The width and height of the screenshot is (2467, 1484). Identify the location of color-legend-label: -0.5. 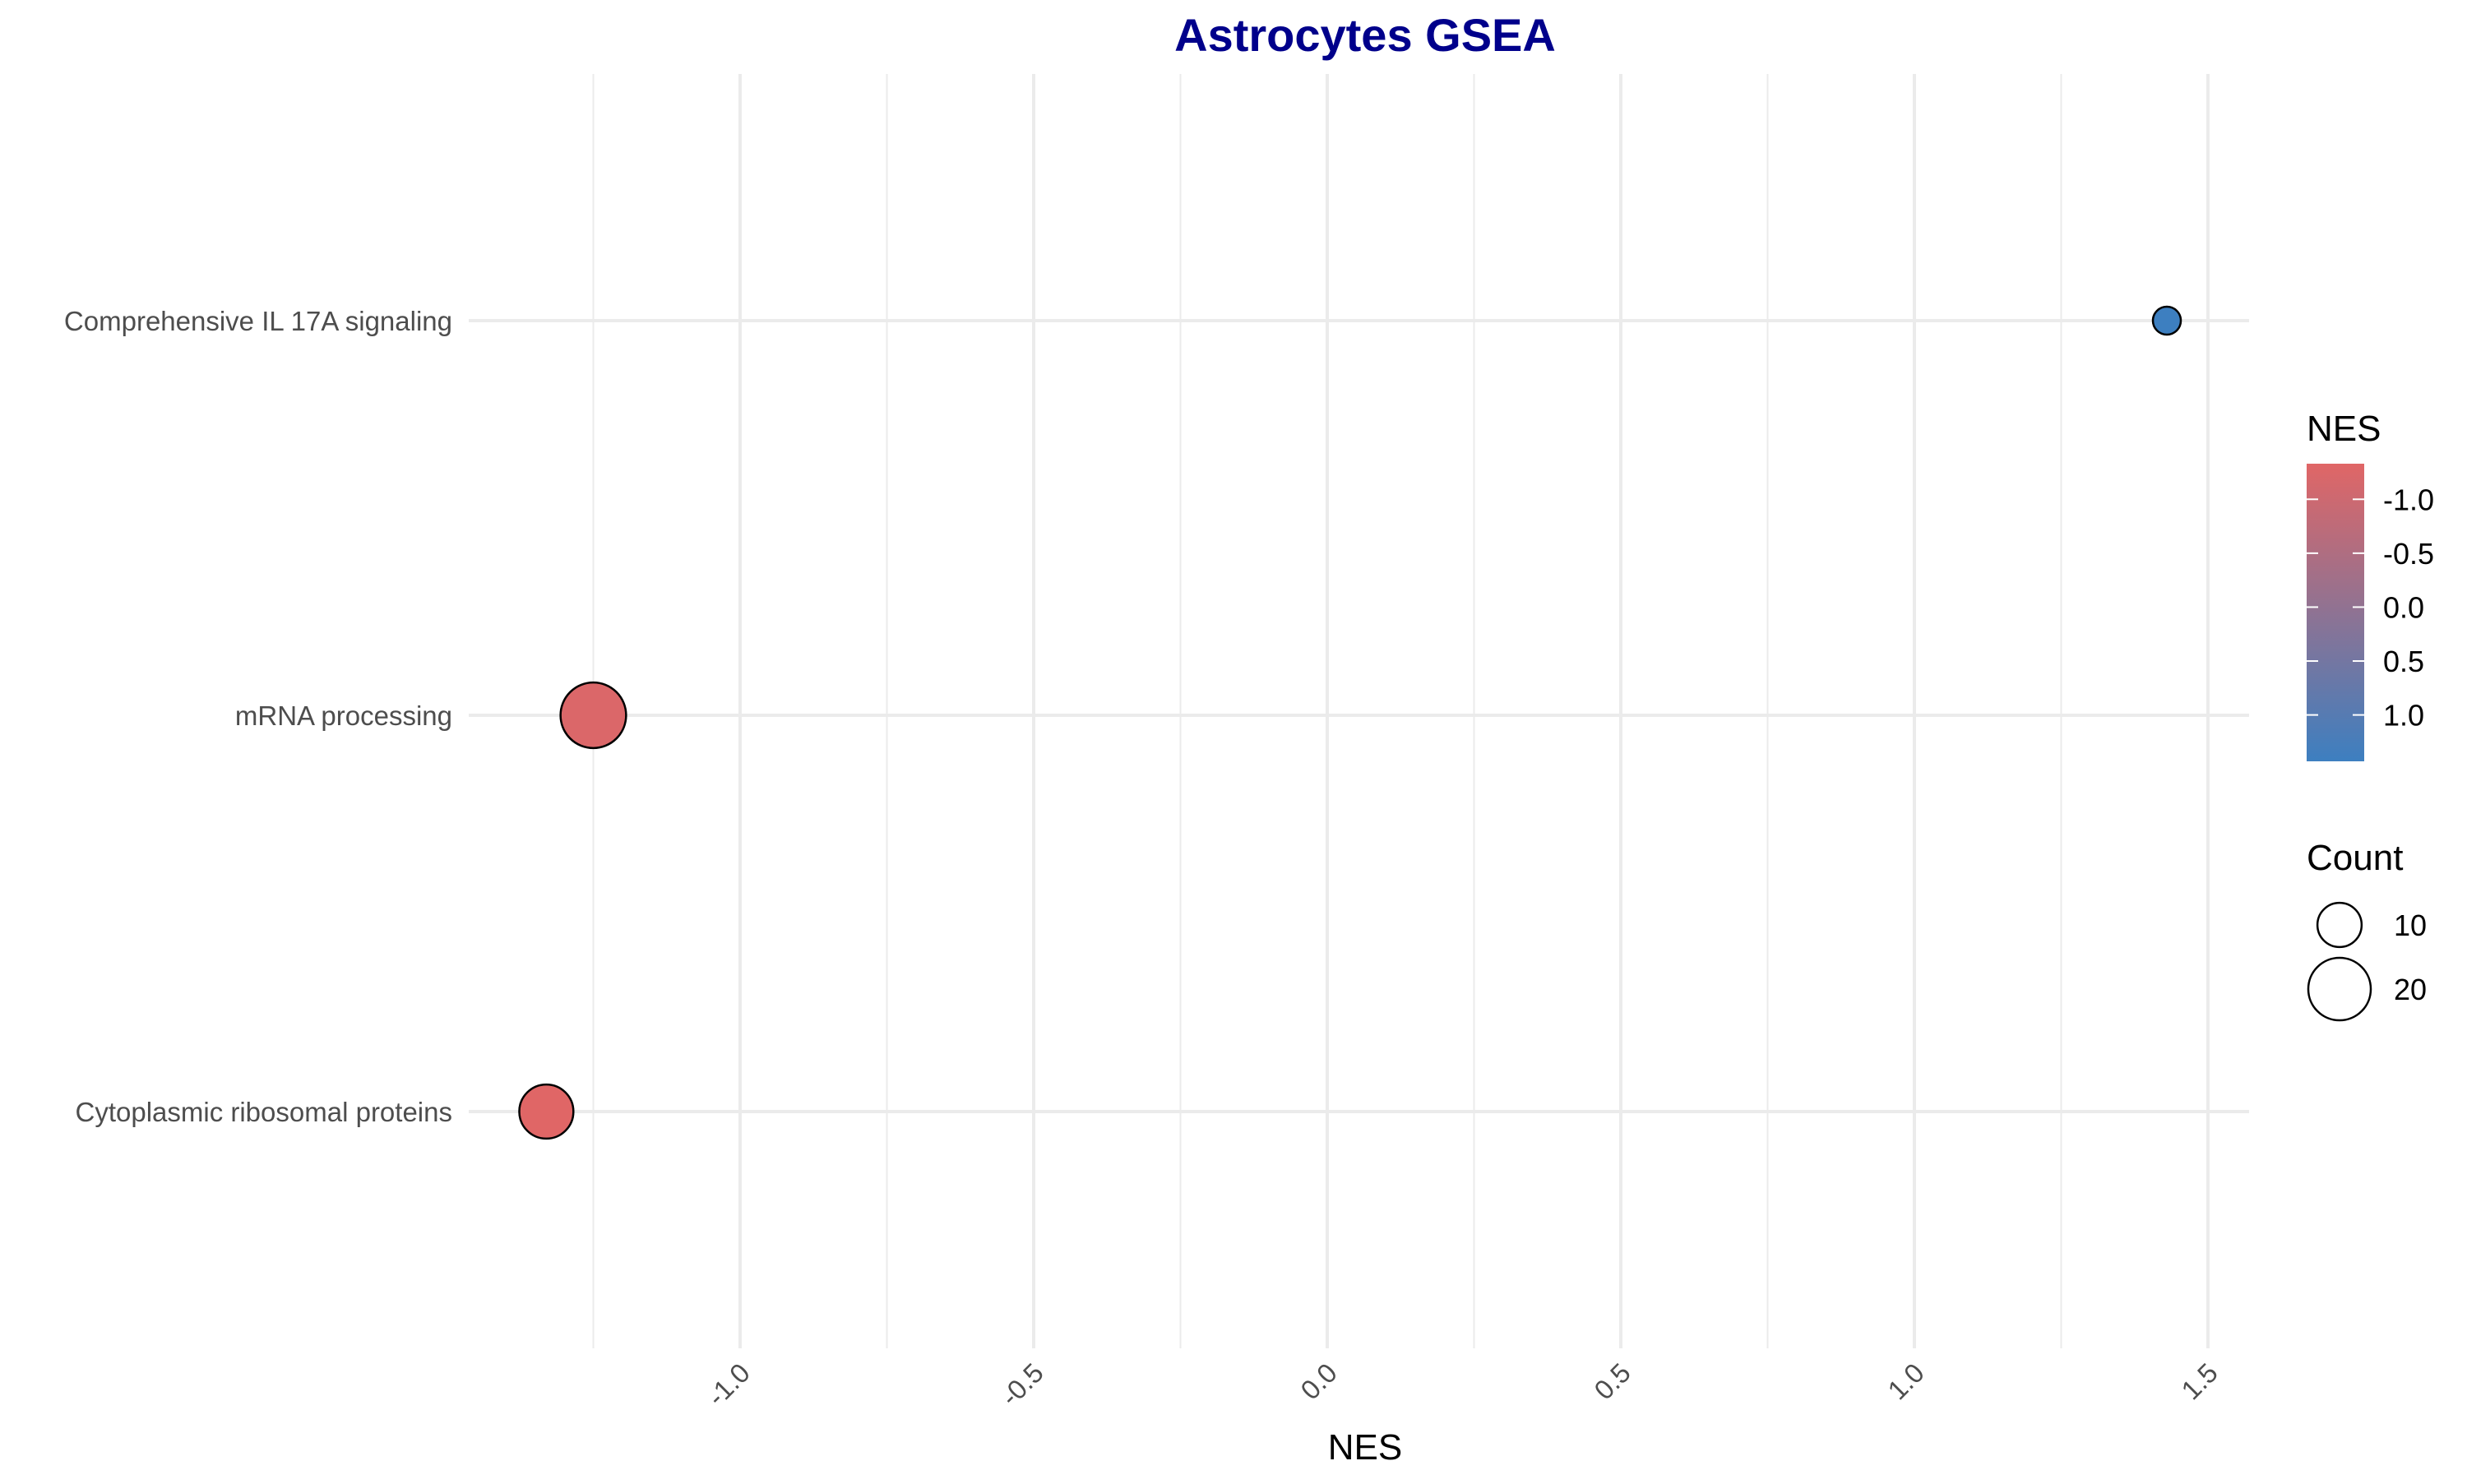
(2409, 554).